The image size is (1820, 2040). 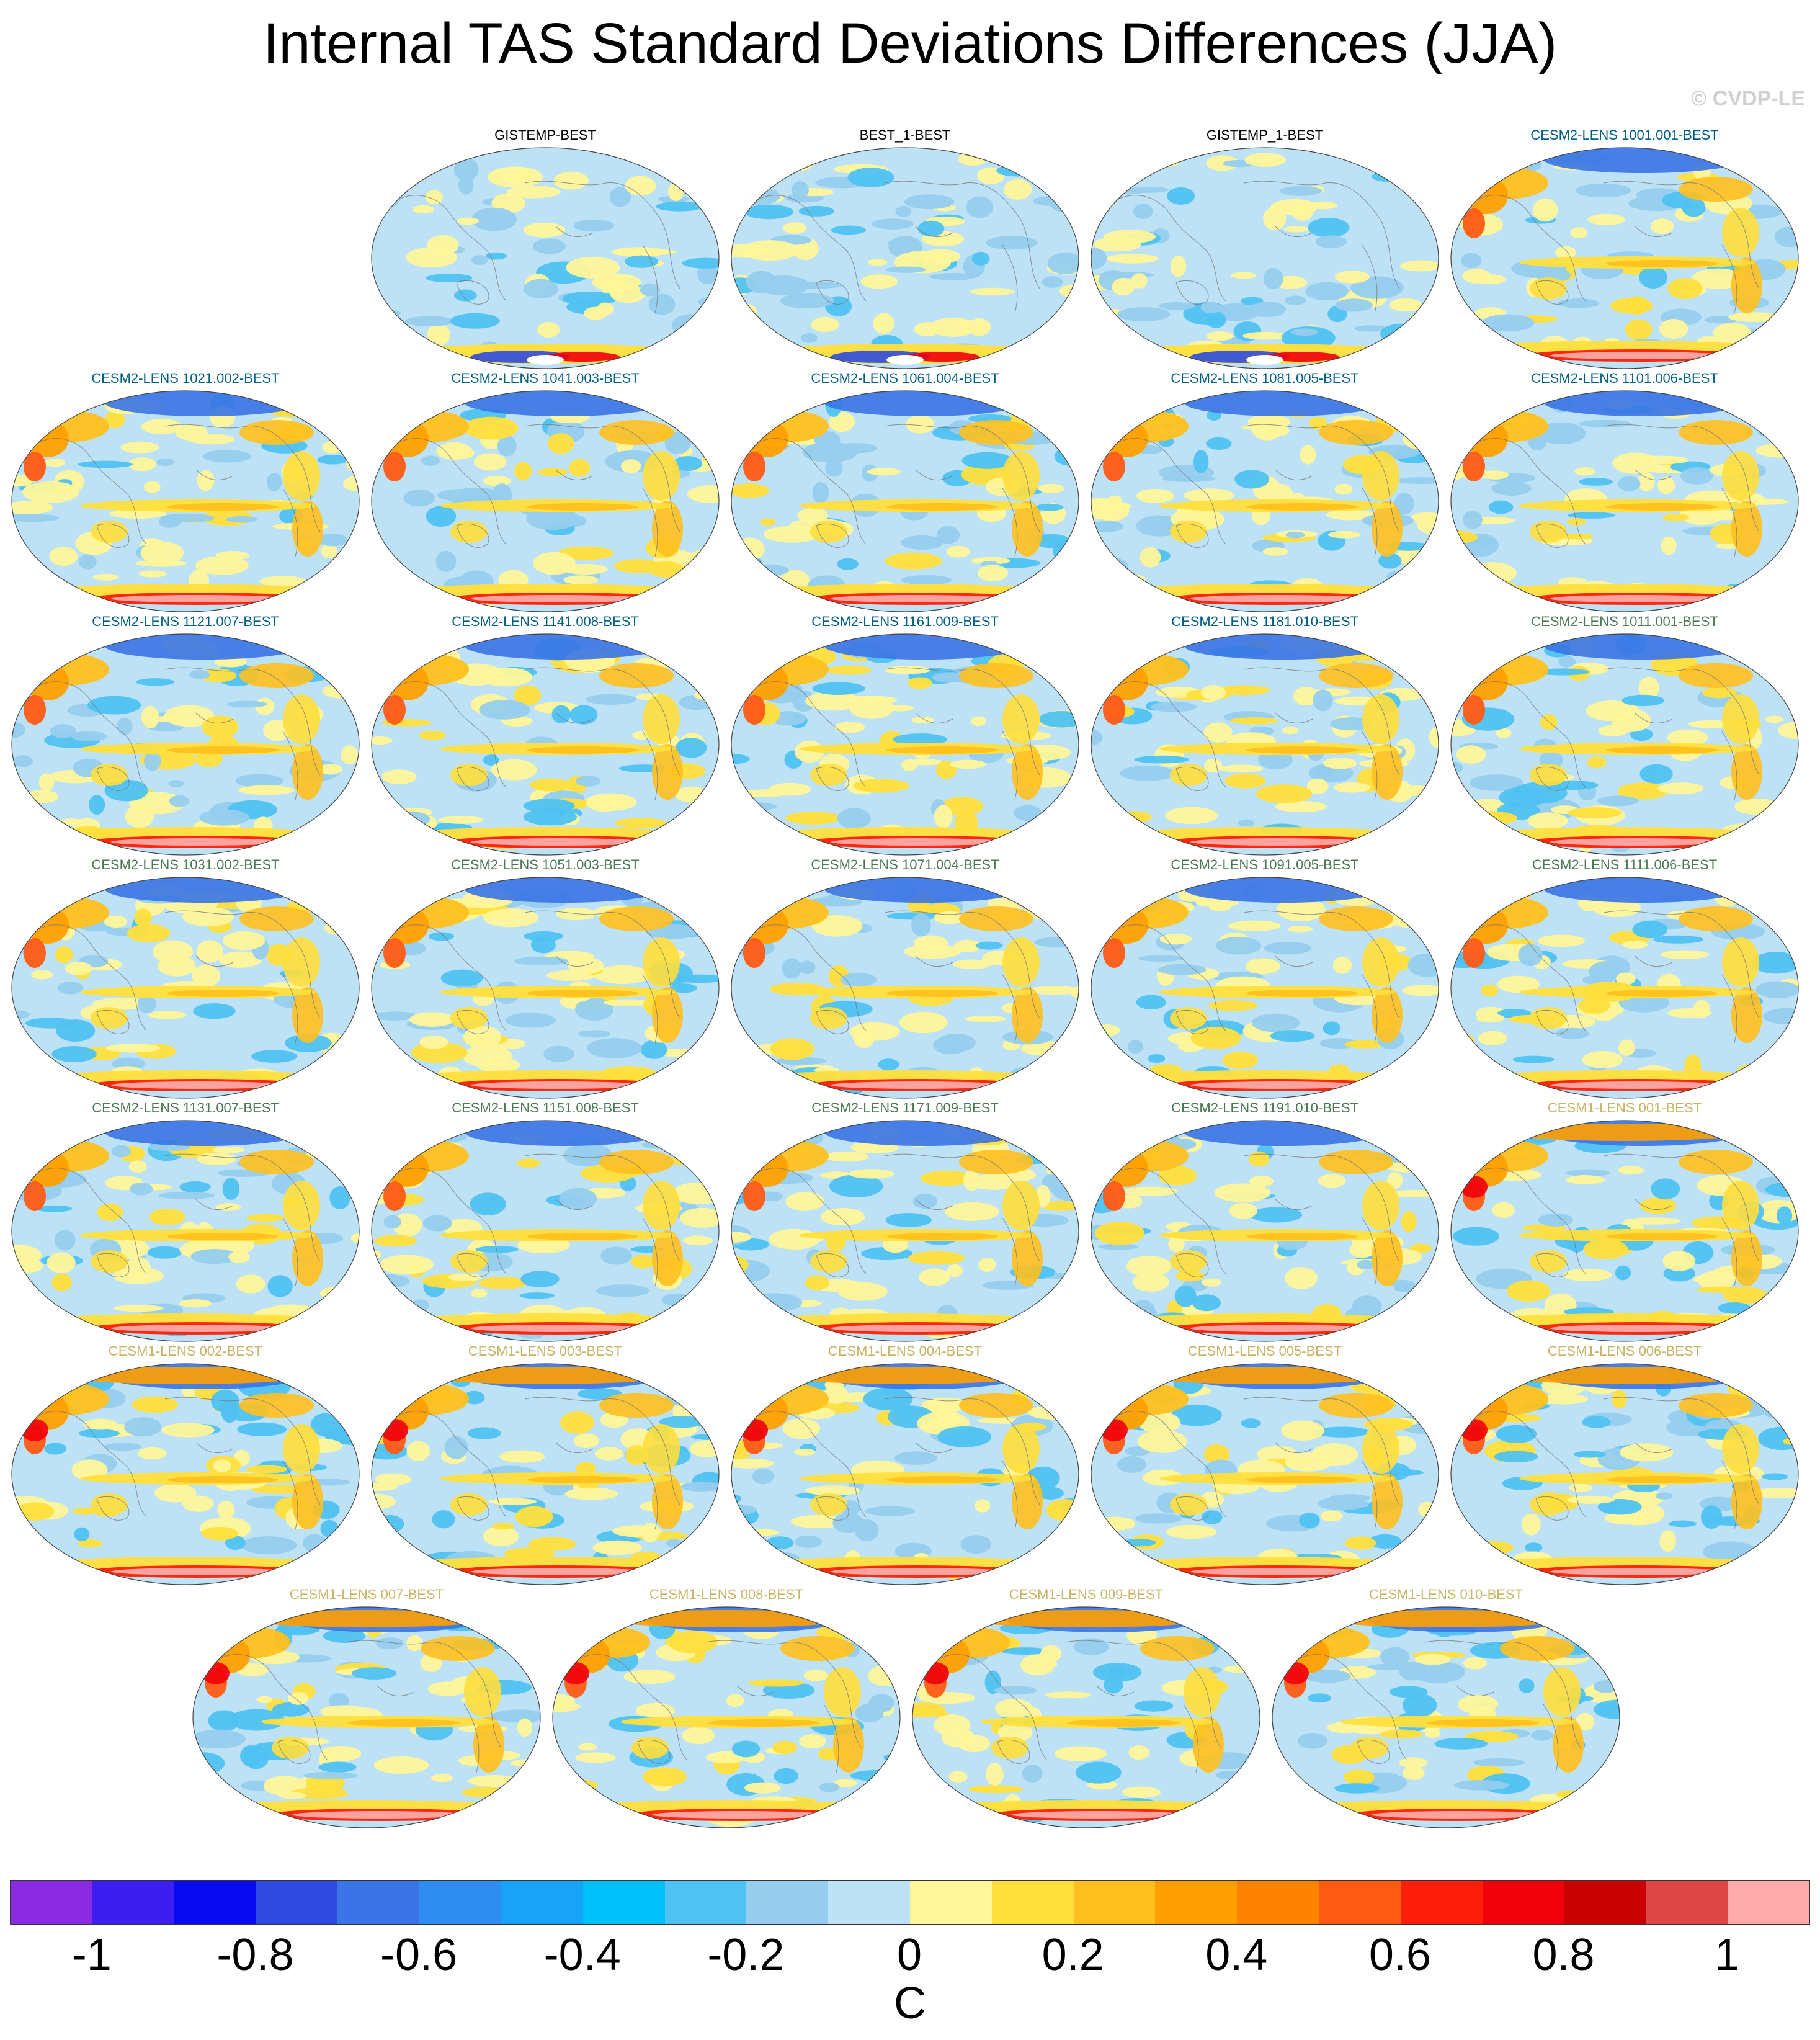 I want to click on map-panel: CESM1-LENS 009-BEST, so click(x=1086, y=1708).